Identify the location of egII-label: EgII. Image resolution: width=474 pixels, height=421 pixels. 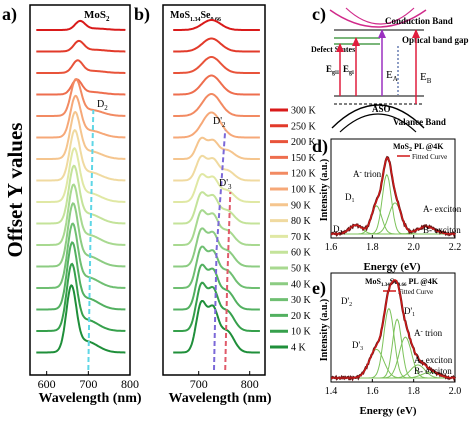
(332, 70).